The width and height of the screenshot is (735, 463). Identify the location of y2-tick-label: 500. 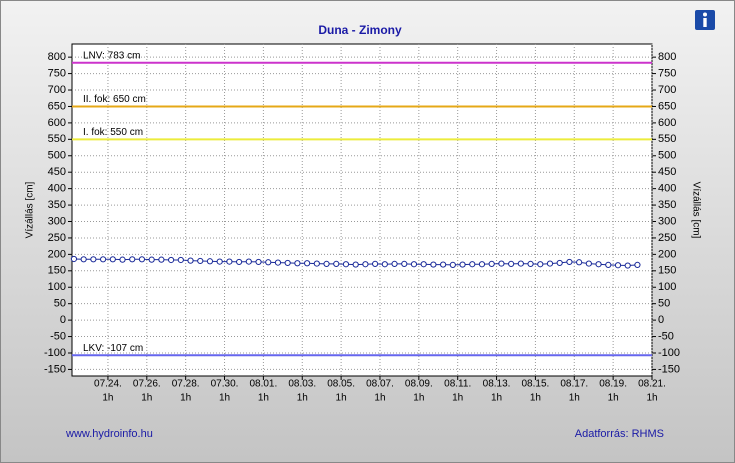
(667, 156).